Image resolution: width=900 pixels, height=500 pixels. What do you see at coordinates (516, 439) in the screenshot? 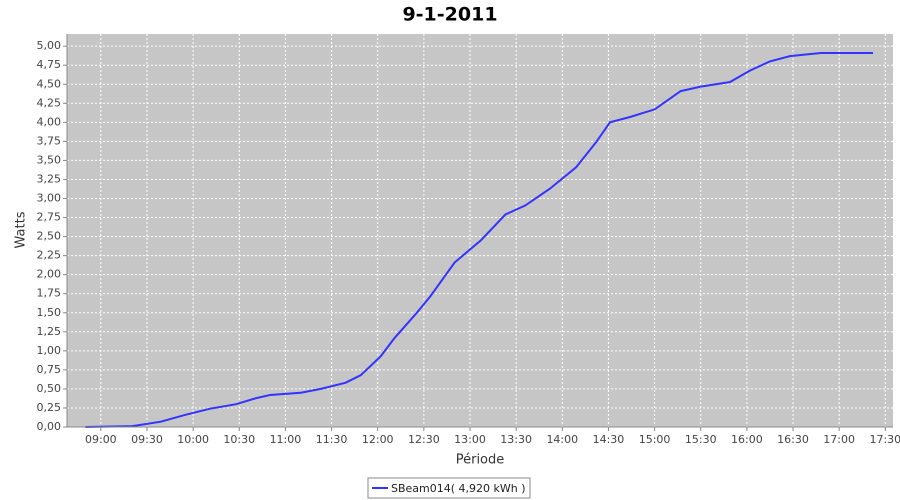
I see `x-tick-label: 13:30` at bounding box center [516, 439].